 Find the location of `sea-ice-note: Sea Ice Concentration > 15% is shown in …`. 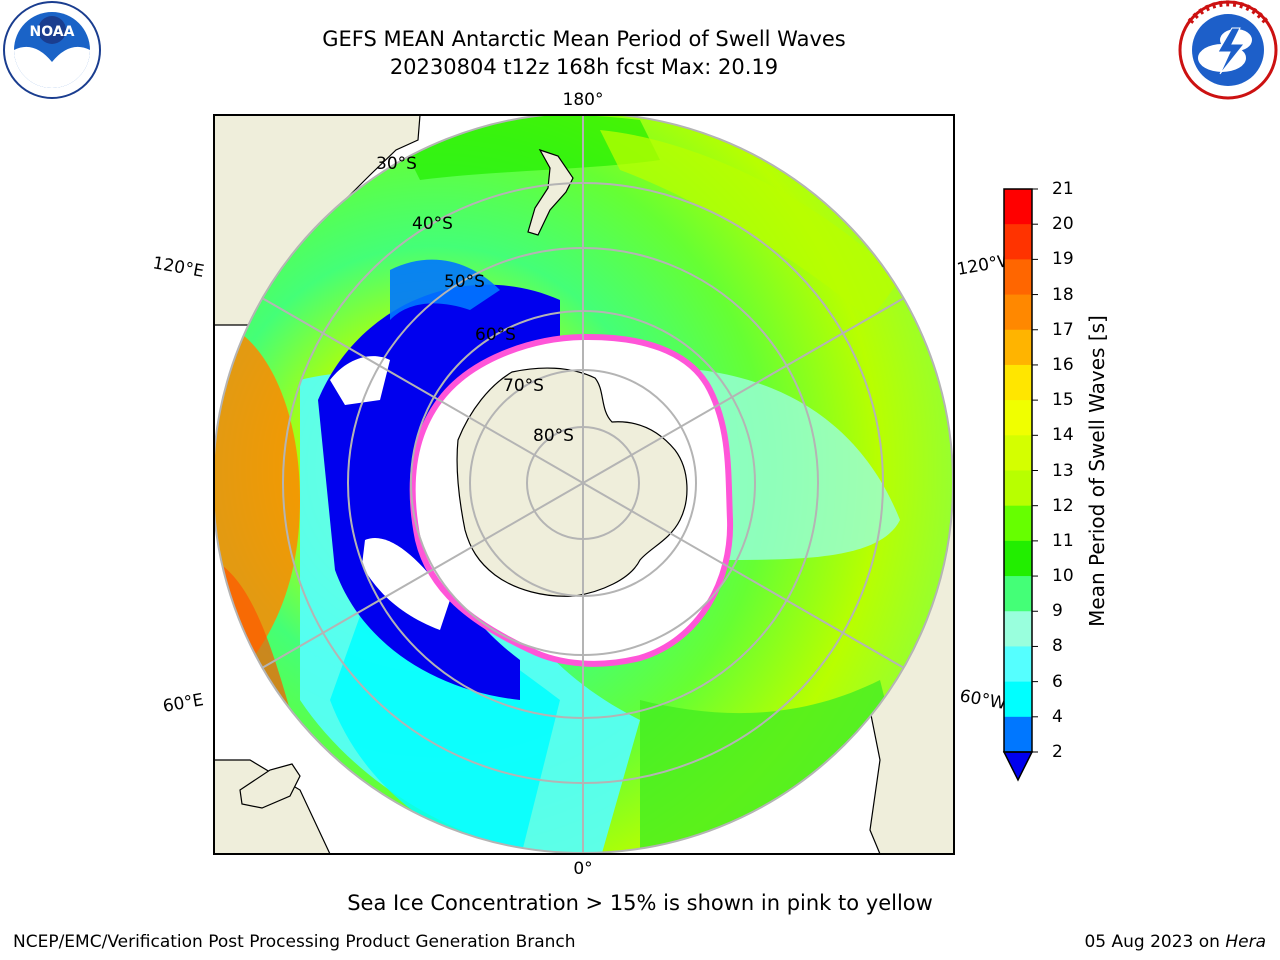

sea-ice-note: Sea Ice Concentration > 15% is shown in … is located at coordinates (640, 903).